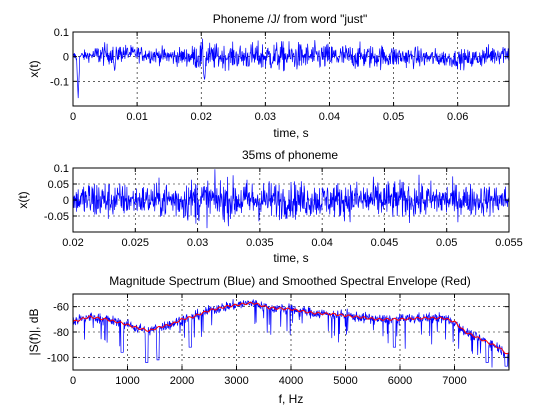 This screenshot has height=420, width=560. What do you see at coordinates (127, 381) in the screenshot?
I see `x-tick-label: 1000` at bounding box center [127, 381].